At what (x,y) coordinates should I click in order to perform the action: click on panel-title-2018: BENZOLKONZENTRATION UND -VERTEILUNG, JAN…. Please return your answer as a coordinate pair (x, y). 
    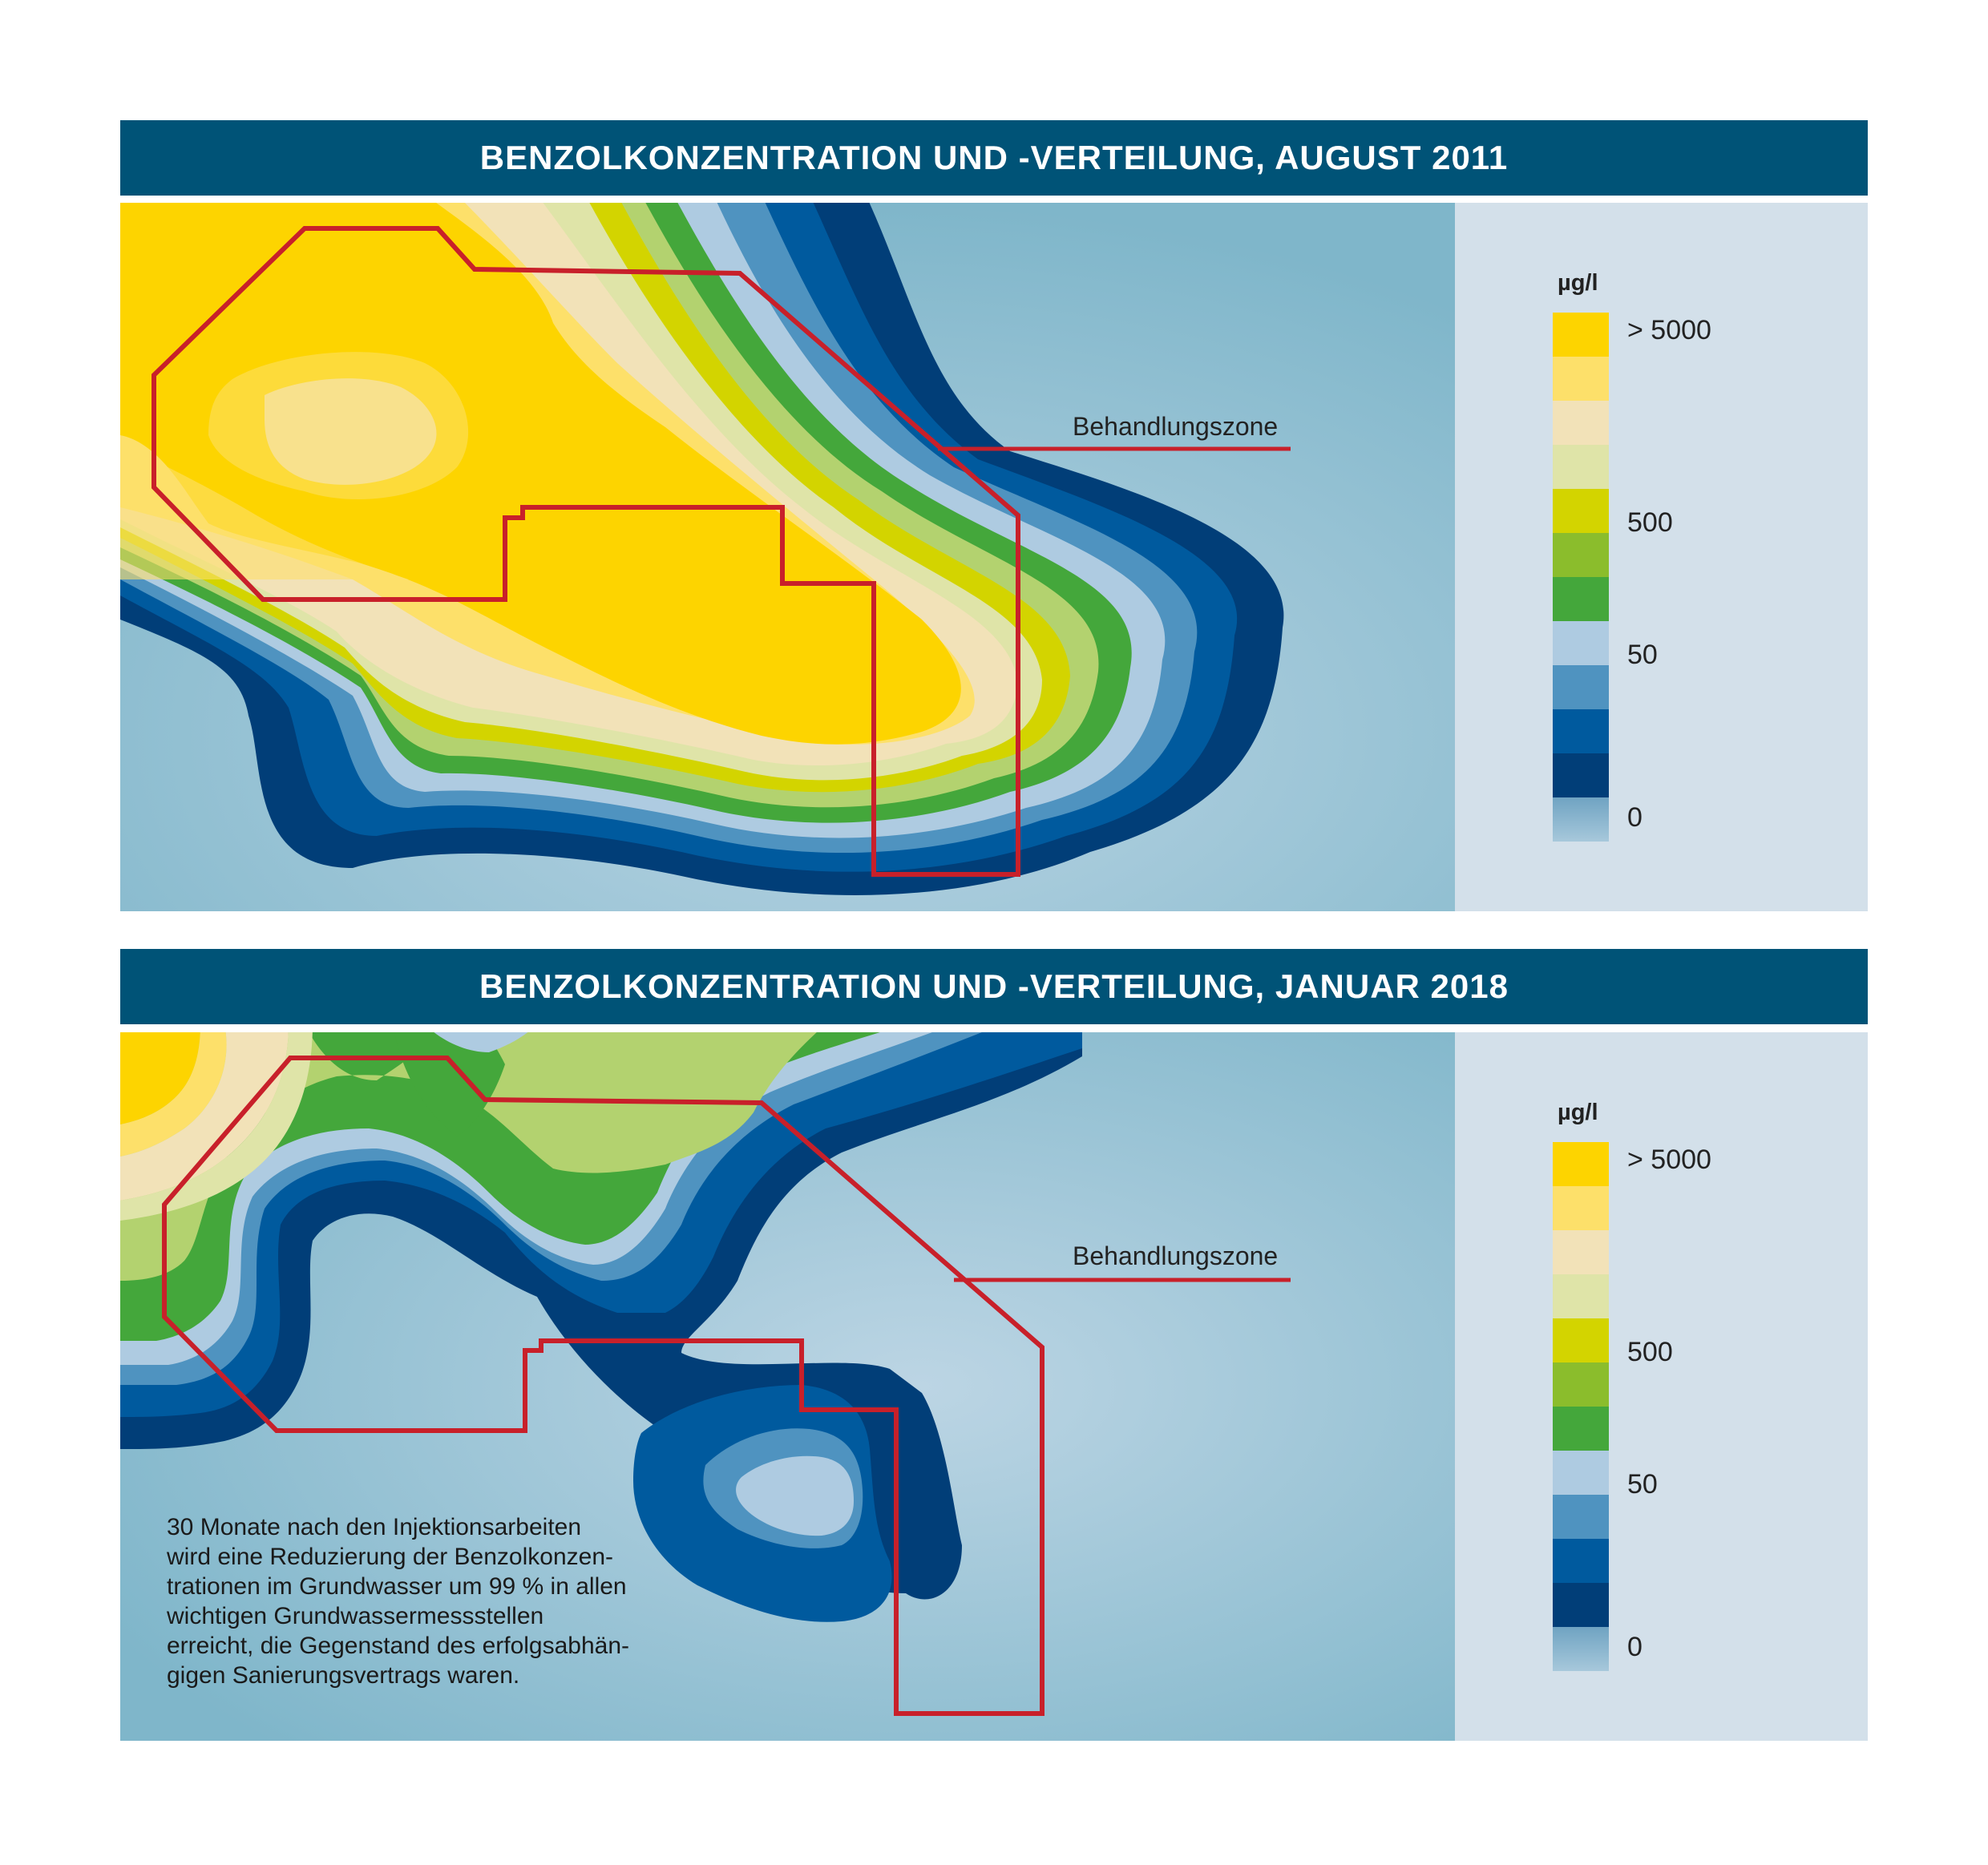
    Looking at the image, I should click on (994, 986).